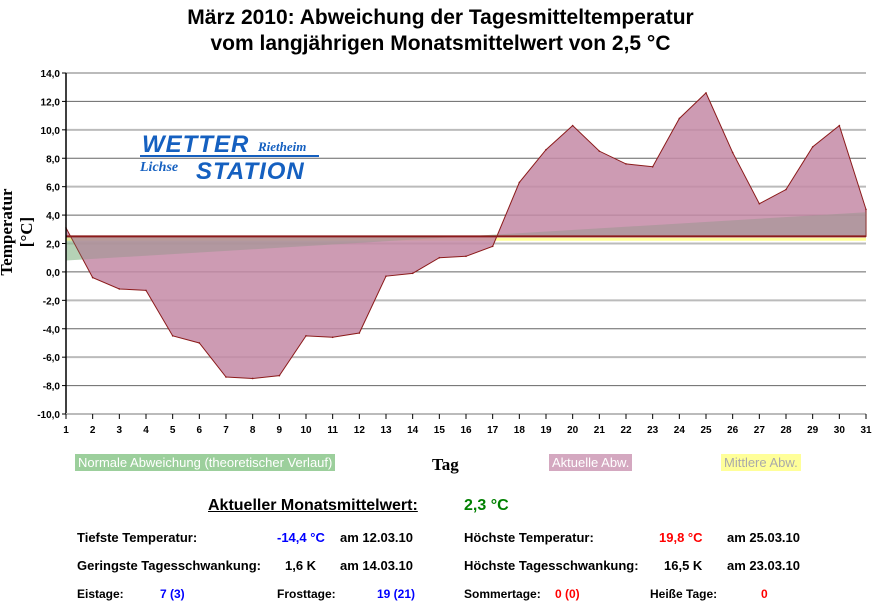  What do you see at coordinates (137, 537) in the screenshot?
I see `min-temp-label: Tiefste Temperatur:` at bounding box center [137, 537].